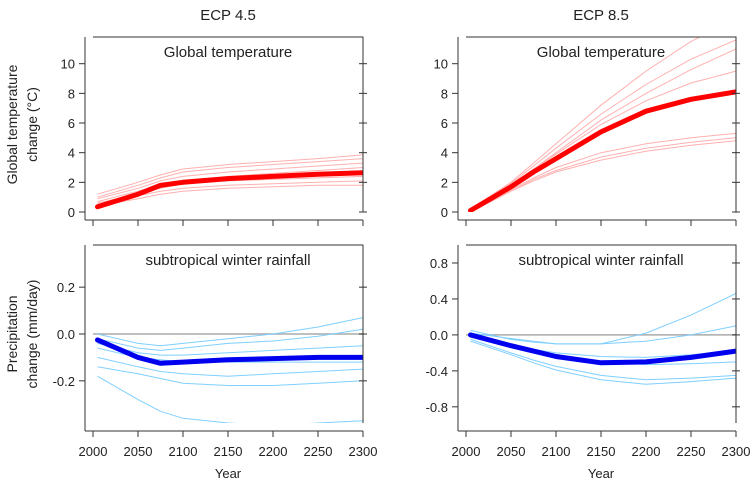 Image resolution: width=754 pixels, height=487 pixels. What do you see at coordinates (32, 124) in the screenshot?
I see `y-axis-label: change (°C)` at bounding box center [32, 124].